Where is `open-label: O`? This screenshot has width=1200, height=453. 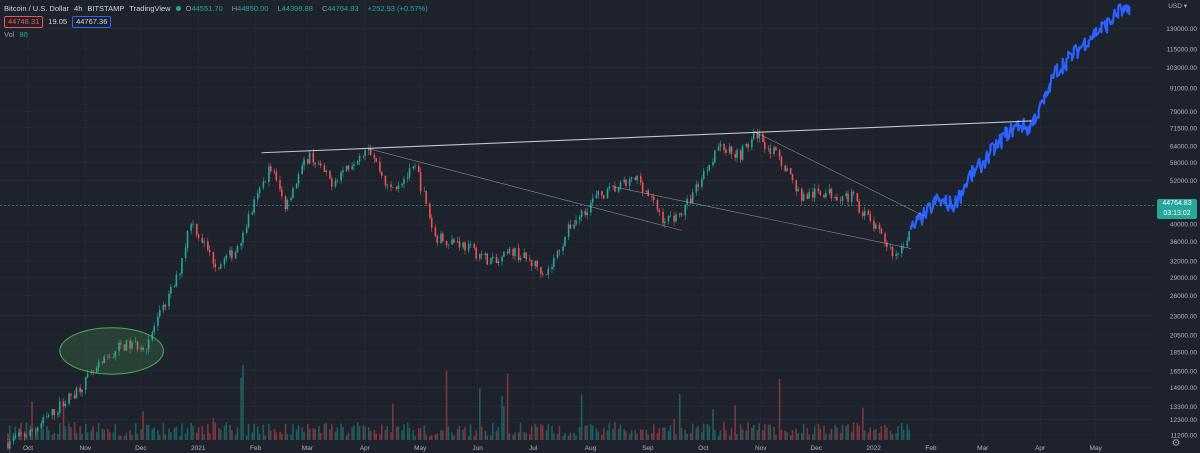
open-label: O is located at coordinates (188, 8).